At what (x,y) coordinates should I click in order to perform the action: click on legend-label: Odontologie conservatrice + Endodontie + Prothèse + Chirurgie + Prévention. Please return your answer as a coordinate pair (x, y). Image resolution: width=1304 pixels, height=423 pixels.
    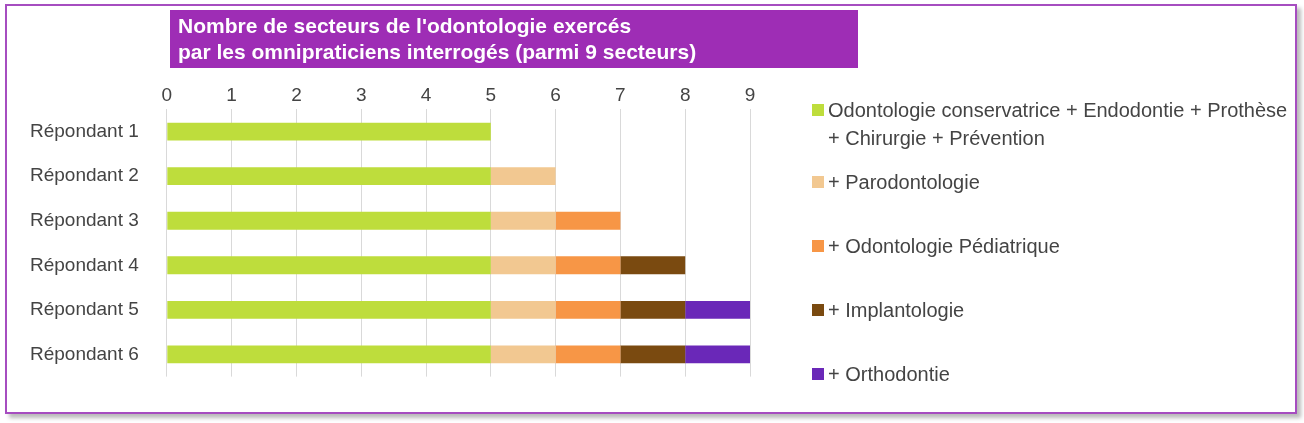
    Looking at the image, I should click on (1058, 124).